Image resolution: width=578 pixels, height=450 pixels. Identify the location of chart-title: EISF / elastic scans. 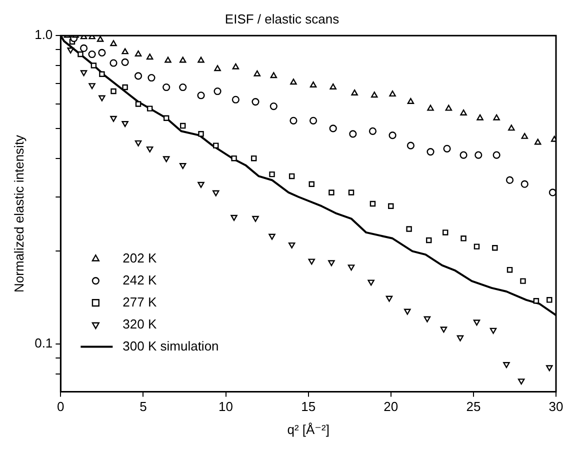
(282, 18).